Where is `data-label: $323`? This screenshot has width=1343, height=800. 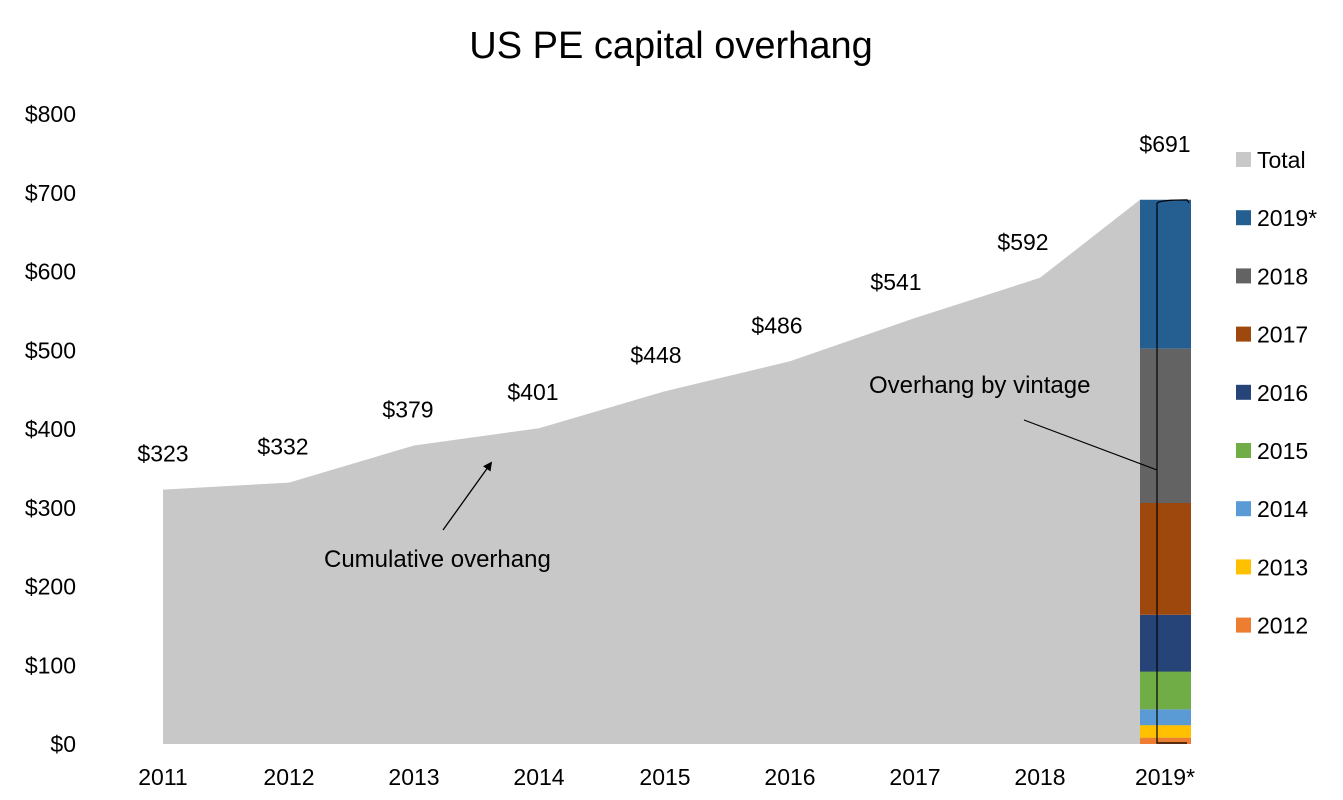
data-label: $323 is located at coordinates (162, 454).